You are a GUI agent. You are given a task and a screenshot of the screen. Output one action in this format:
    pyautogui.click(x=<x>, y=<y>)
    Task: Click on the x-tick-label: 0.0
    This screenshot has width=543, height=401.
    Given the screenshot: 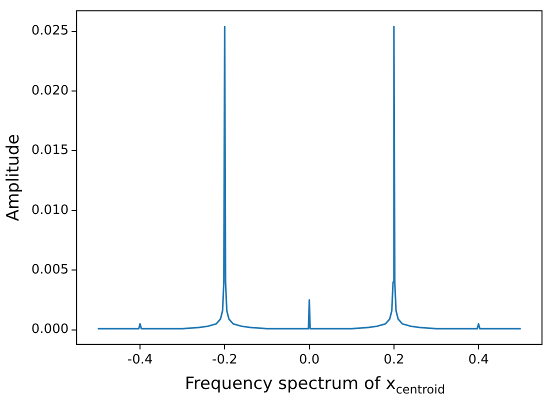 What is the action you would take?
    pyautogui.click(x=309, y=360)
    